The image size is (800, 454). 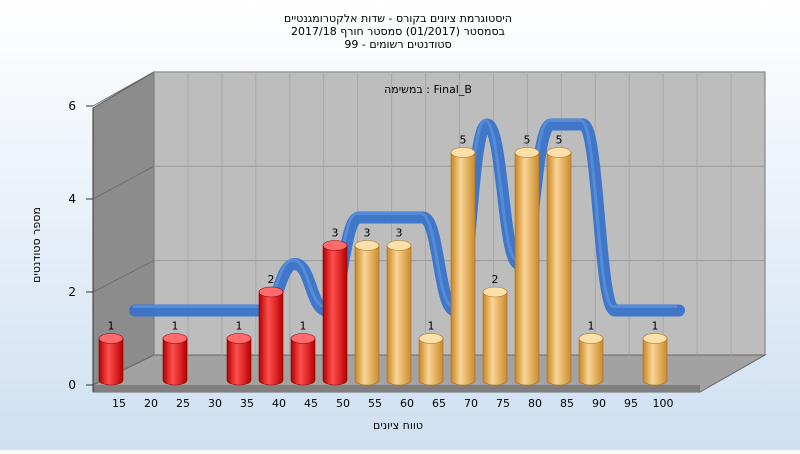 I want to click on x-tick-label: 30, so click(x=215, y=403).